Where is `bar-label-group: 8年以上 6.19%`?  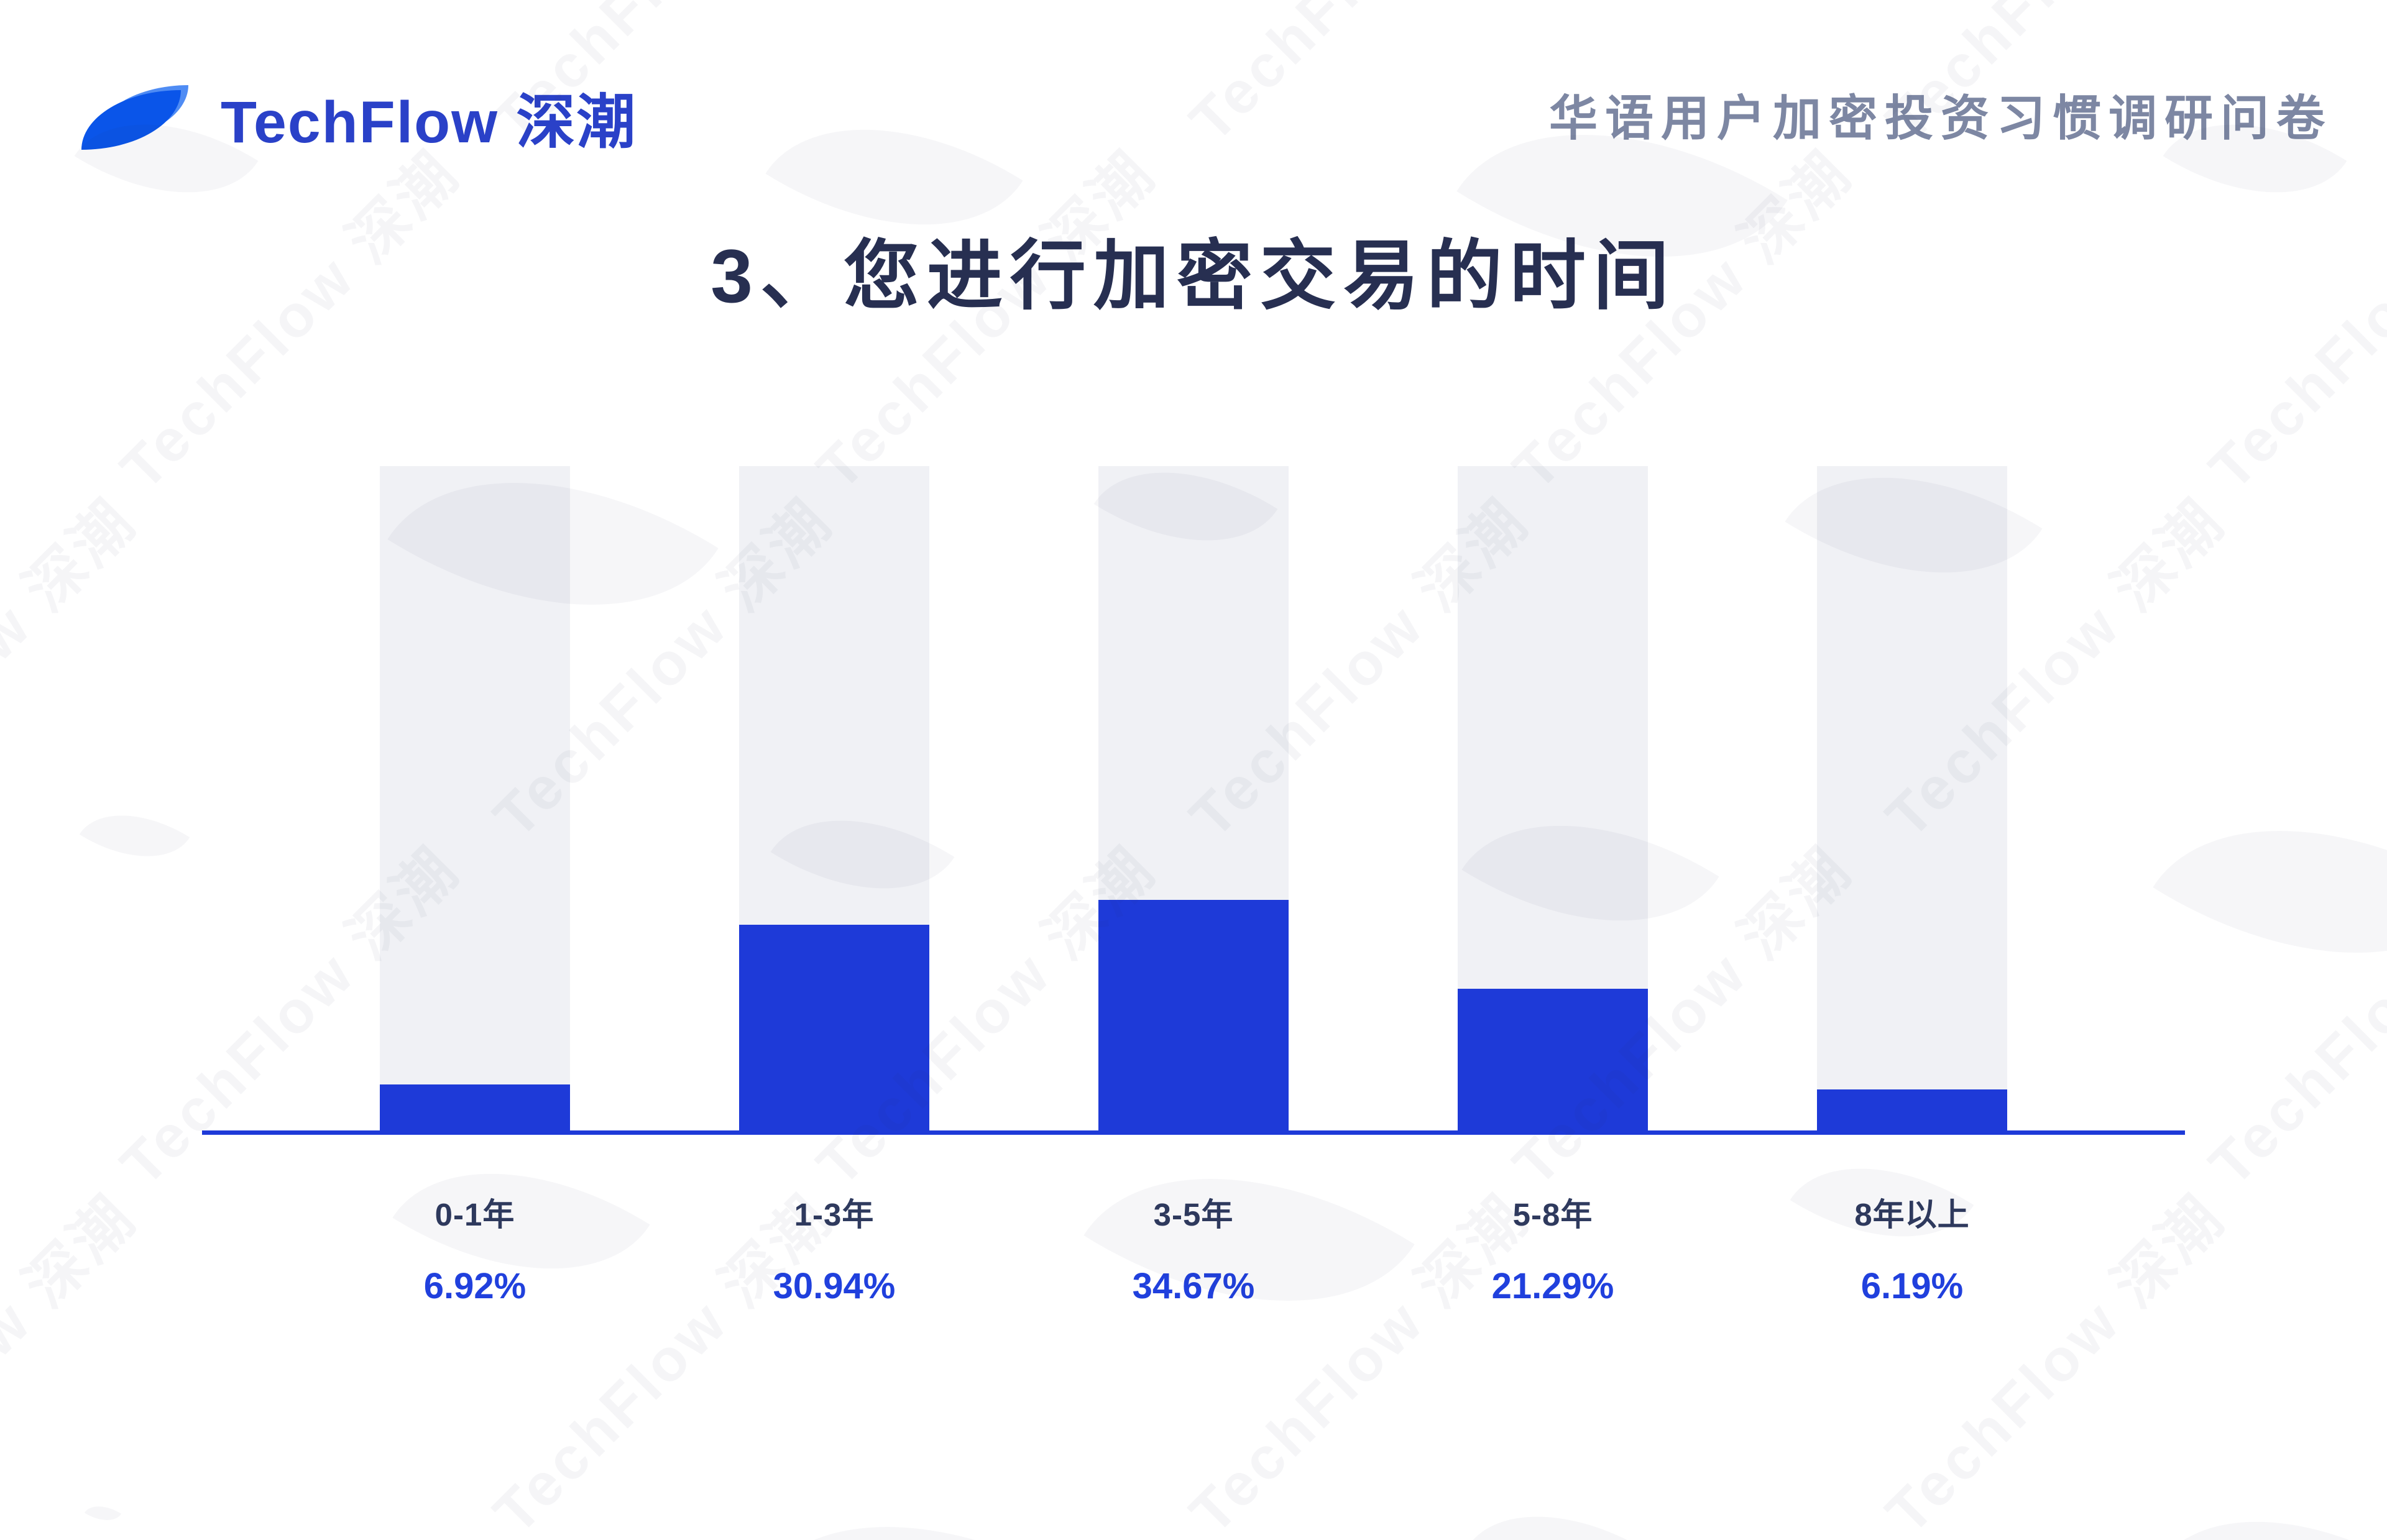 bar-label-group: 8年以上 6.19% is located at coordinates (1912, 1252).